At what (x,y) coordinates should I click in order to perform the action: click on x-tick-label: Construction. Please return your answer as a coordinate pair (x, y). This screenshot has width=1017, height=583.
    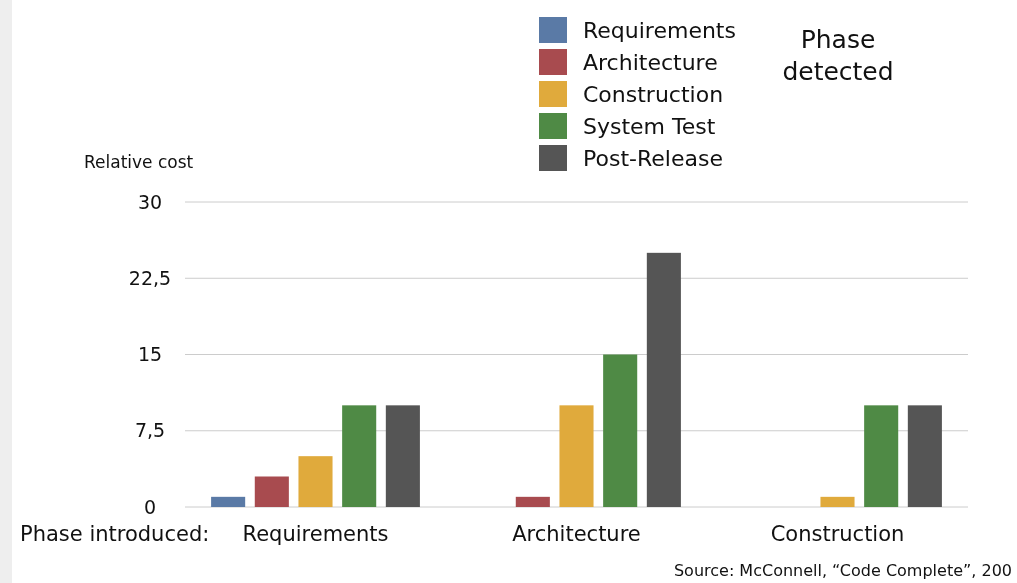
    Looking at the image, I should click on (837, 534).